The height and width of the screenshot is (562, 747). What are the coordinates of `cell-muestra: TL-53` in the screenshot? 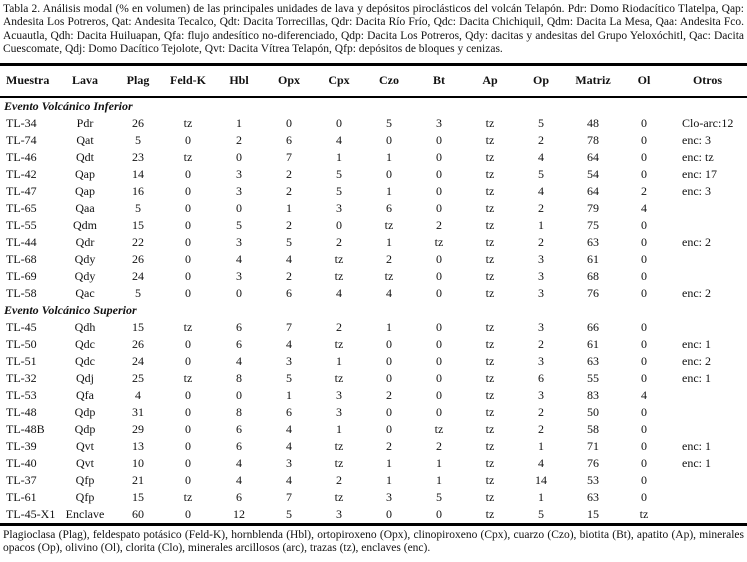 It's located at (21, 394).